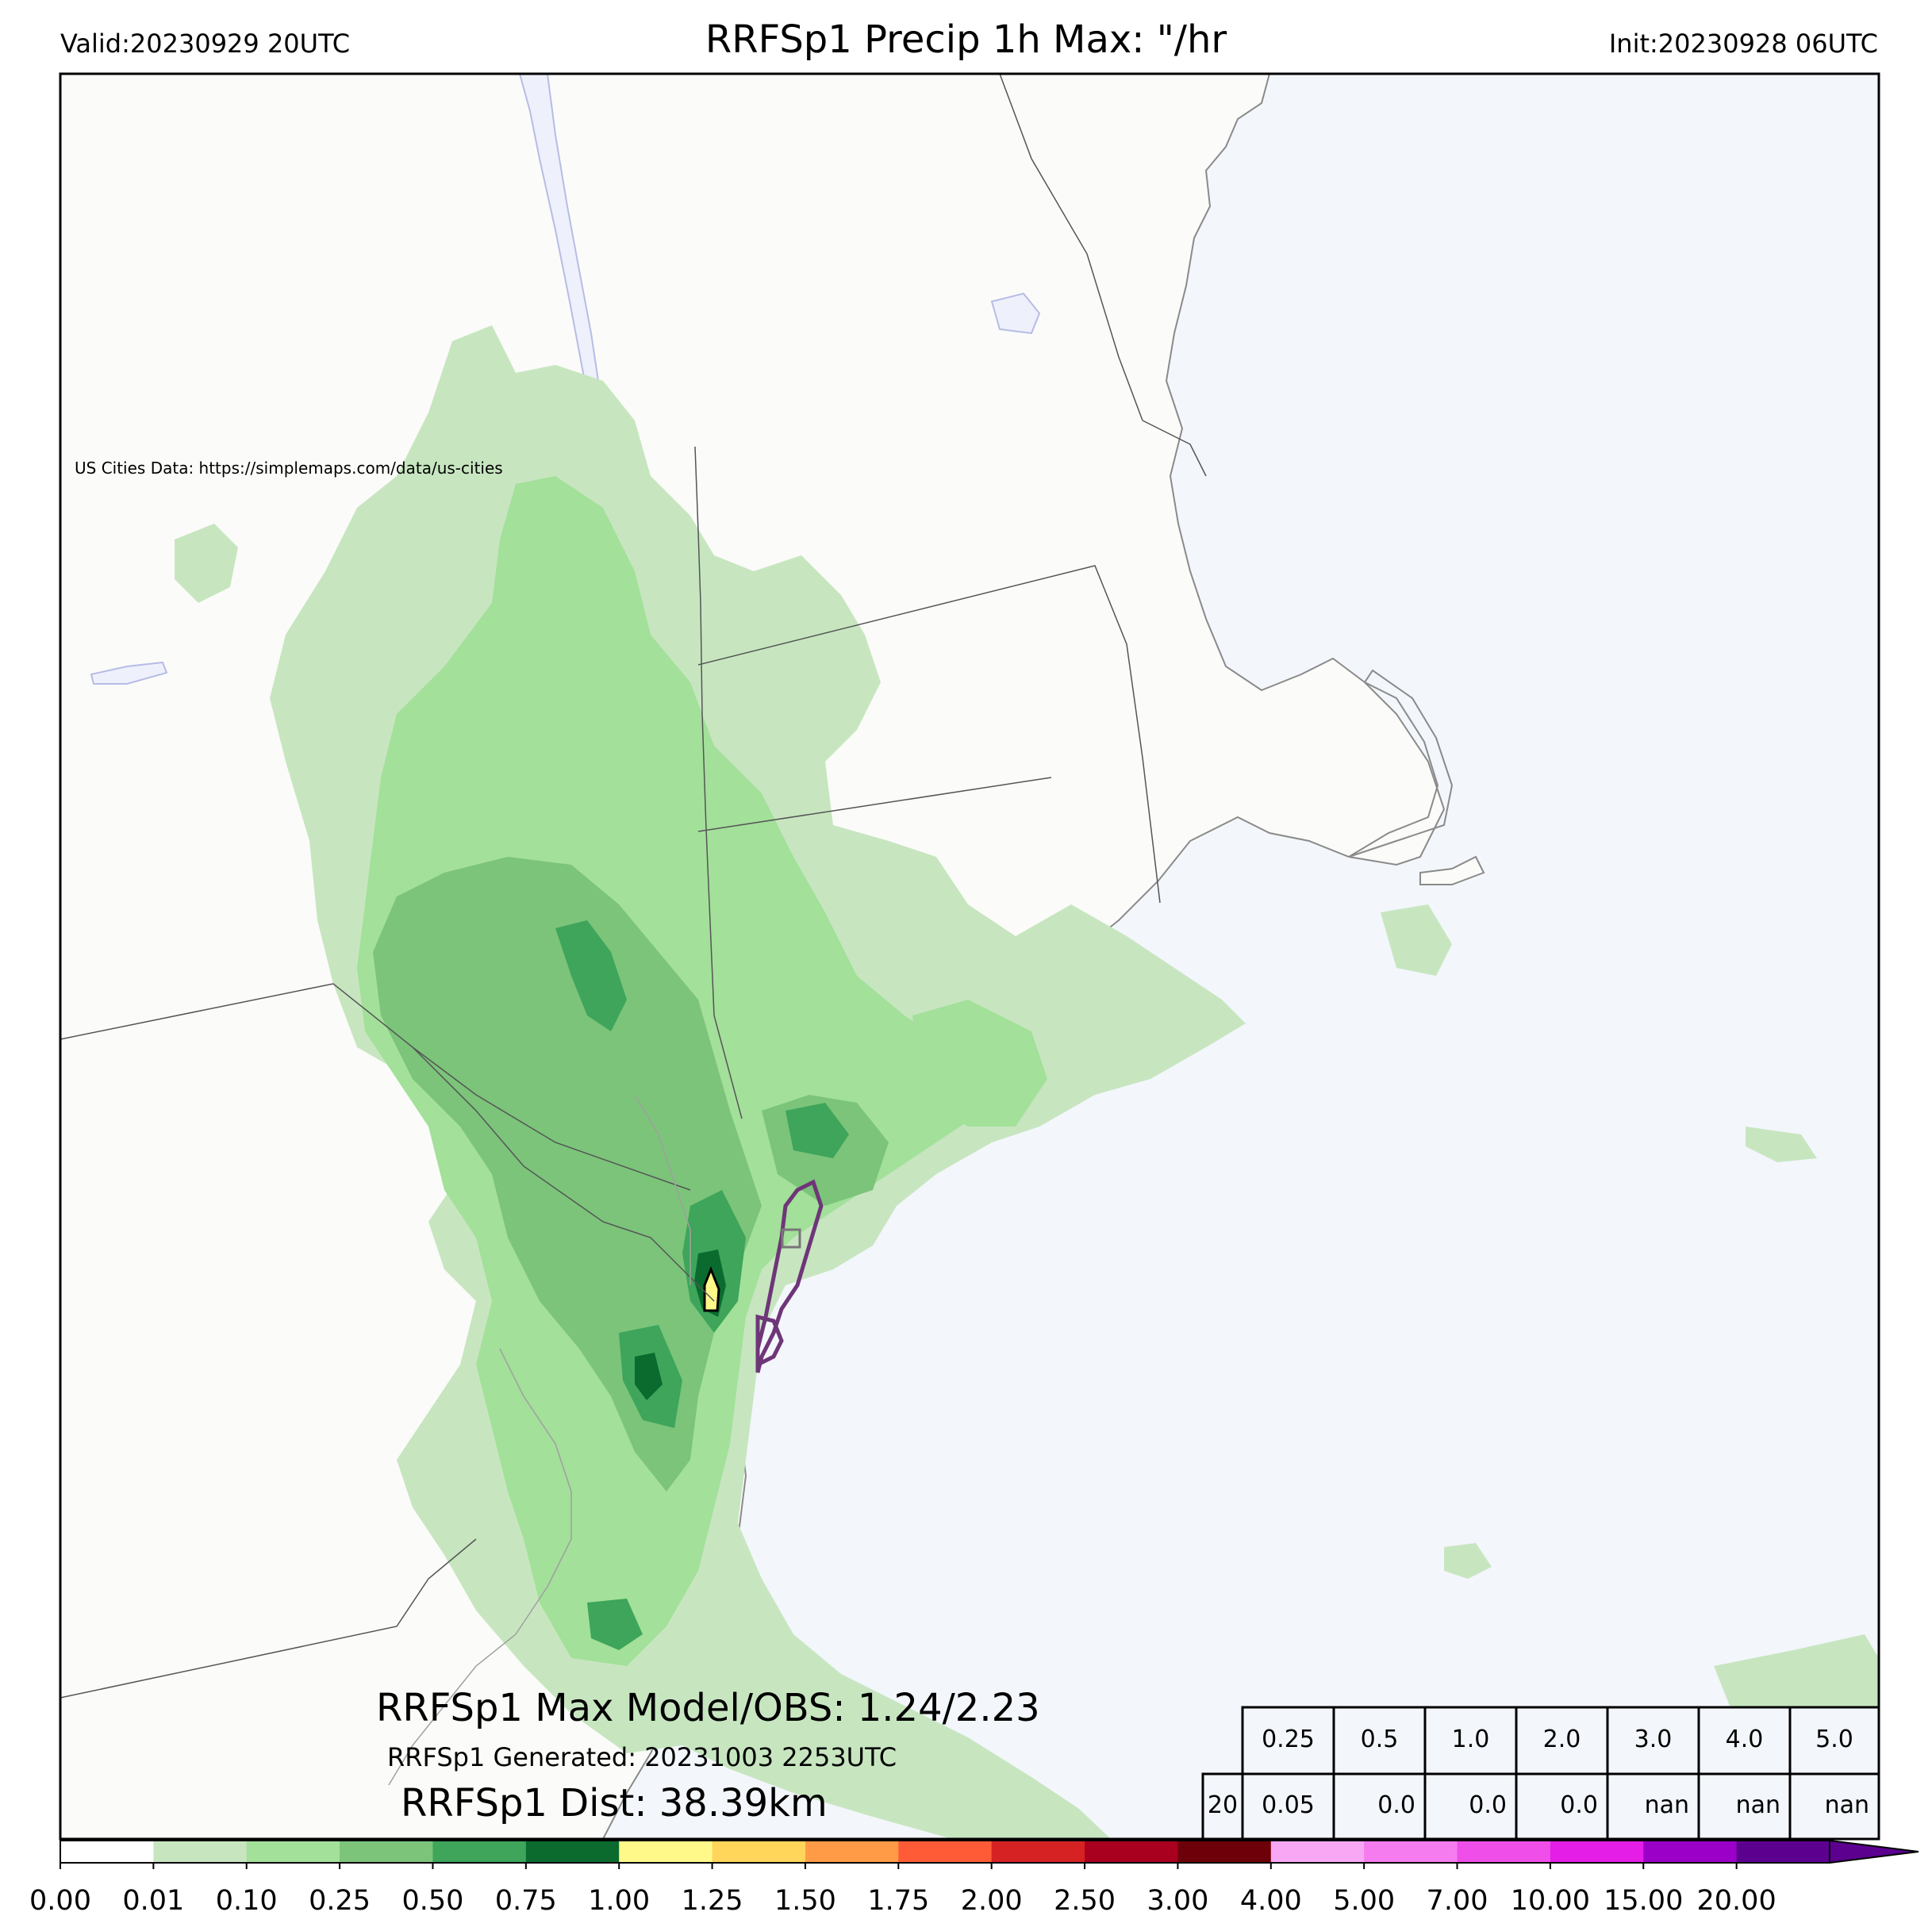 The image size is (1932, 1931). I want to click on distance: RRFSp1 Dist: 38.39km, so click(614, 1803).